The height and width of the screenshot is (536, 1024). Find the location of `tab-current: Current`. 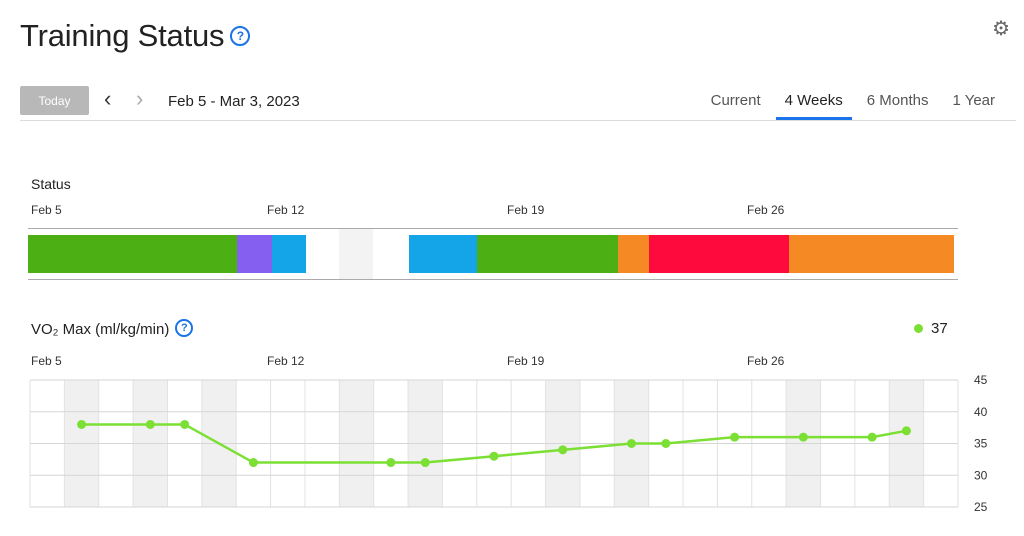

tab-current: Current is located at coordinates (735, 100).